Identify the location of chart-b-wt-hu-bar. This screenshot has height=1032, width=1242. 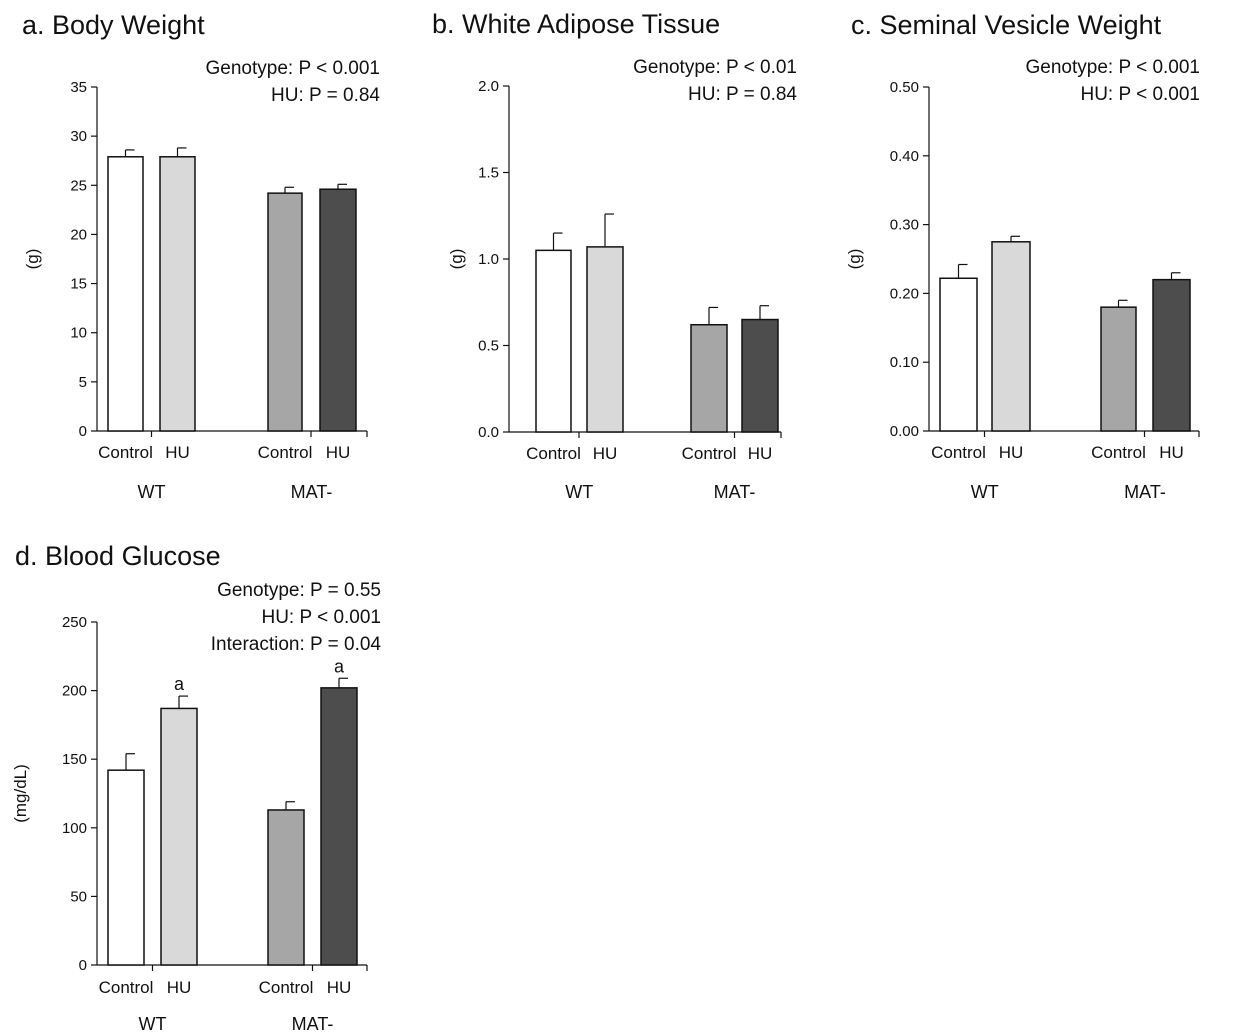
(605, 339).